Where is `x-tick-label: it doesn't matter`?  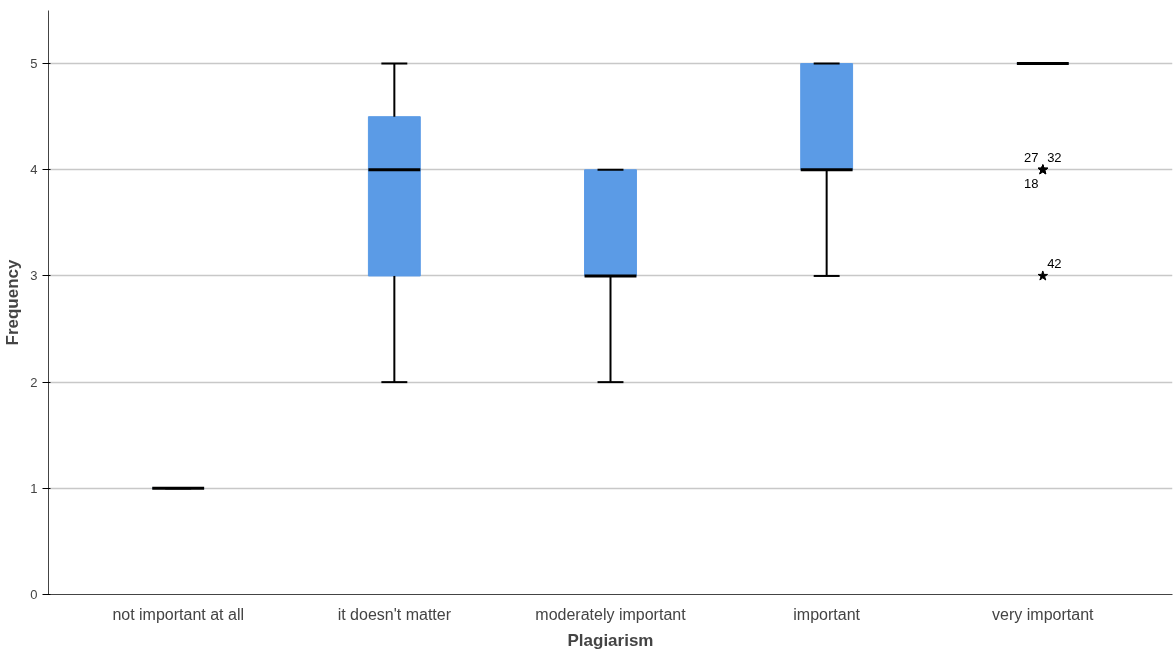
x-tick-label: it doesn't matter is located at coordinates (394, 614).